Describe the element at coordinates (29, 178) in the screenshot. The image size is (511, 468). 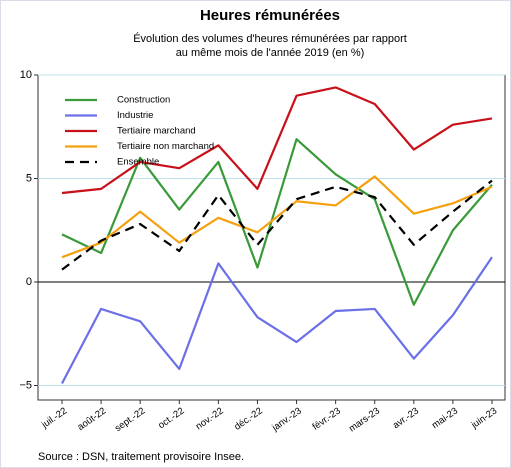
I see `y-tick-label: 5` at that location.